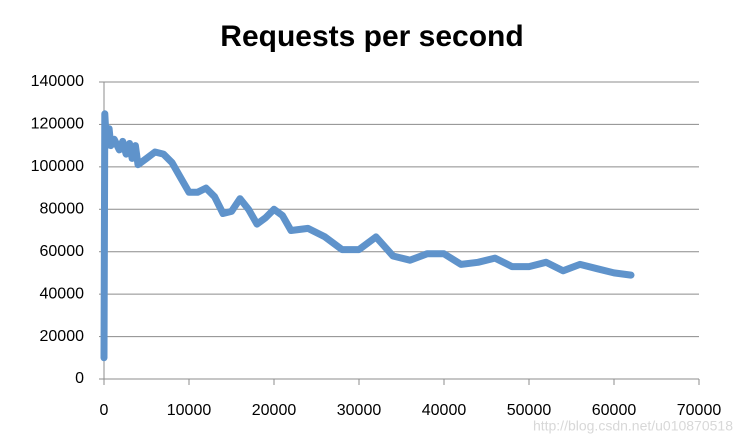 The width and height of the screenshot is (743, 442). I want to click on y-tick-label: 60000, so click(62, 251).